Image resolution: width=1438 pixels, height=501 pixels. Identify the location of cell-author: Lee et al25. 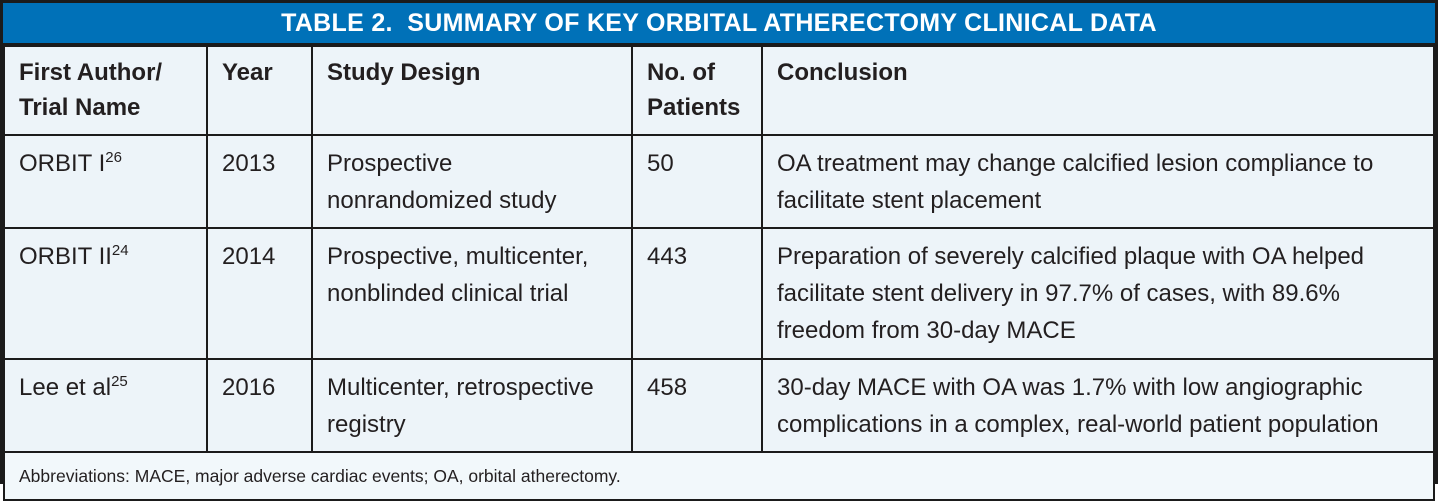
(105, 405).